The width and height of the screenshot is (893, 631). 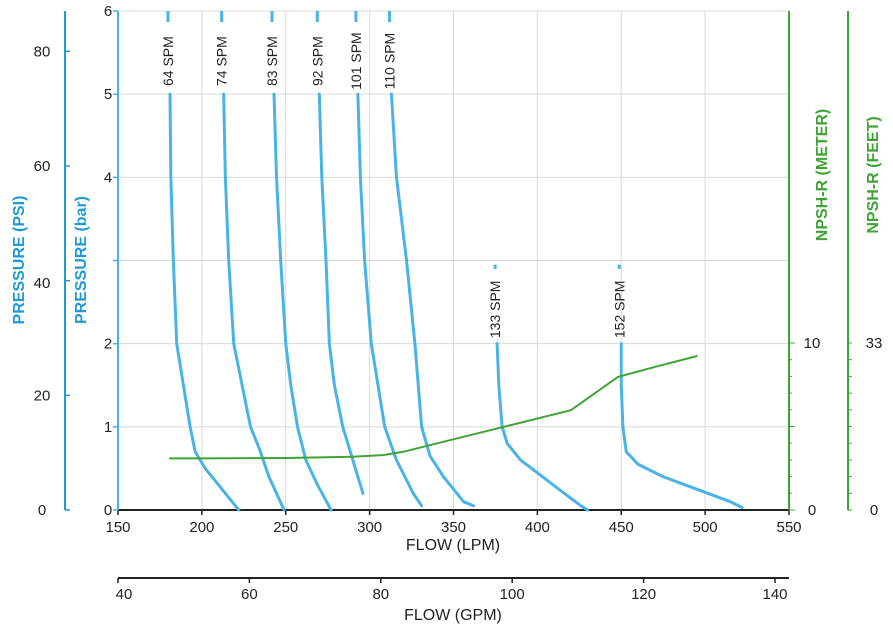 I want to click on gpm-tick-label: 60, so click(x=249, y=594).